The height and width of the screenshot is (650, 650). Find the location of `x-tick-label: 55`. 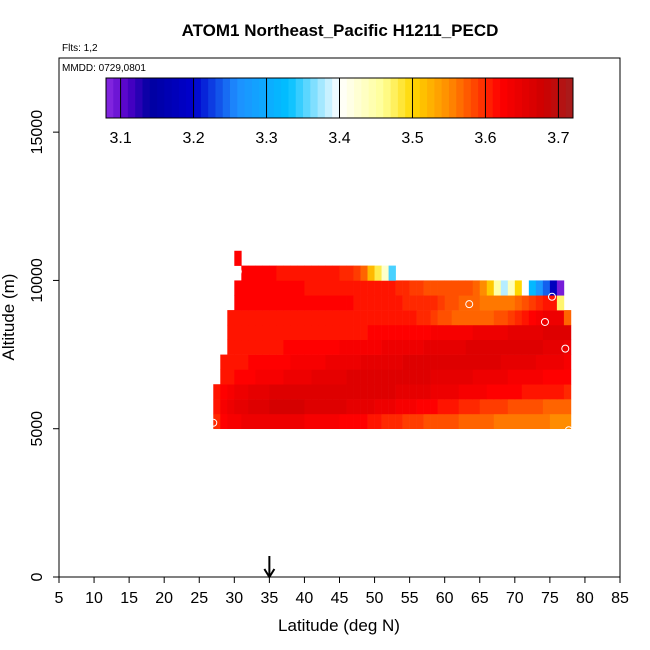

x-tick-label: 55 is located at coordinates (410, 598).